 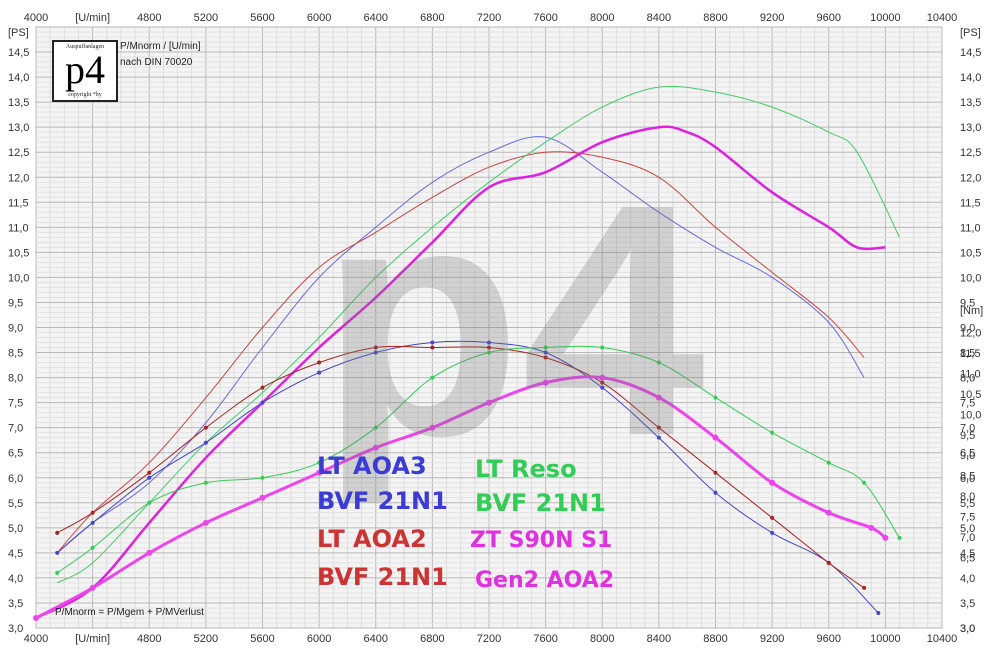 What do you see at coordinates (18, 178) in the screenshot?
I see `y-tick-label-left: 12,0` at bounding box center [18, 178].